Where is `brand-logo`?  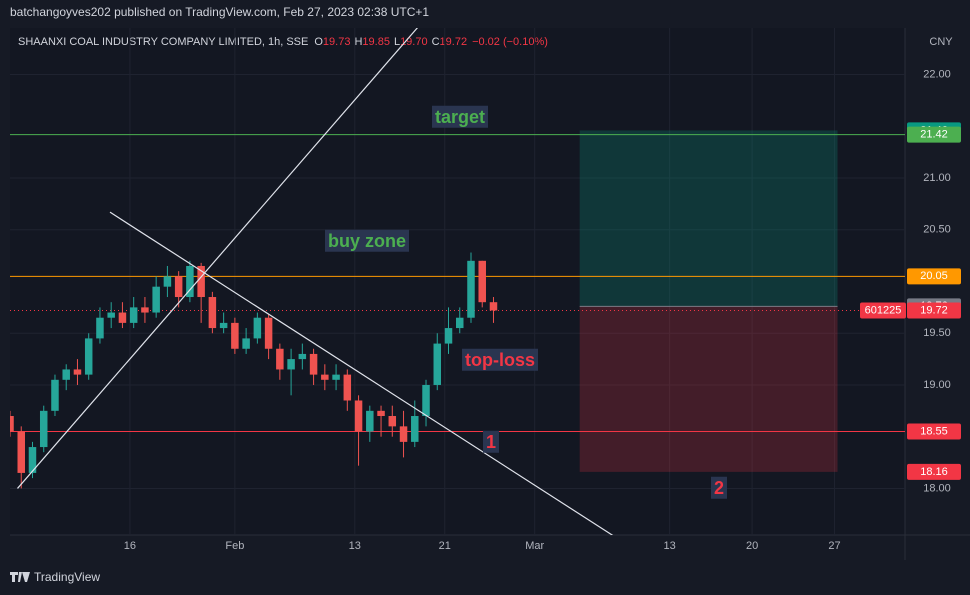
brand-logo is located at coordinates (20, 577).